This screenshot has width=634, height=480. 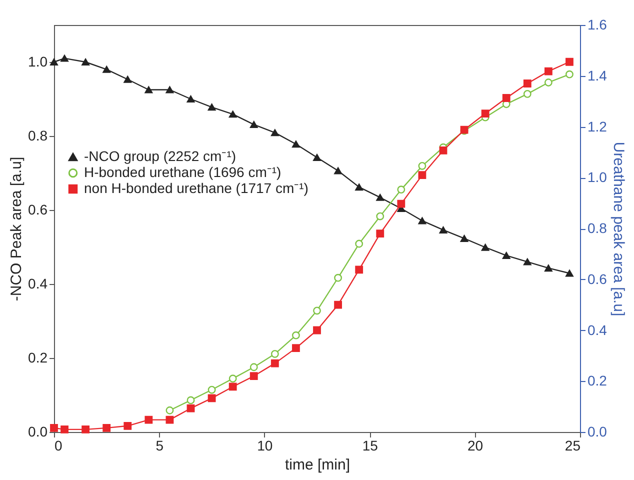 What do you see at coordinates (370, 446) in the screenshot?
I see `x-tick-label: 15` at bounding box center [370, 446].